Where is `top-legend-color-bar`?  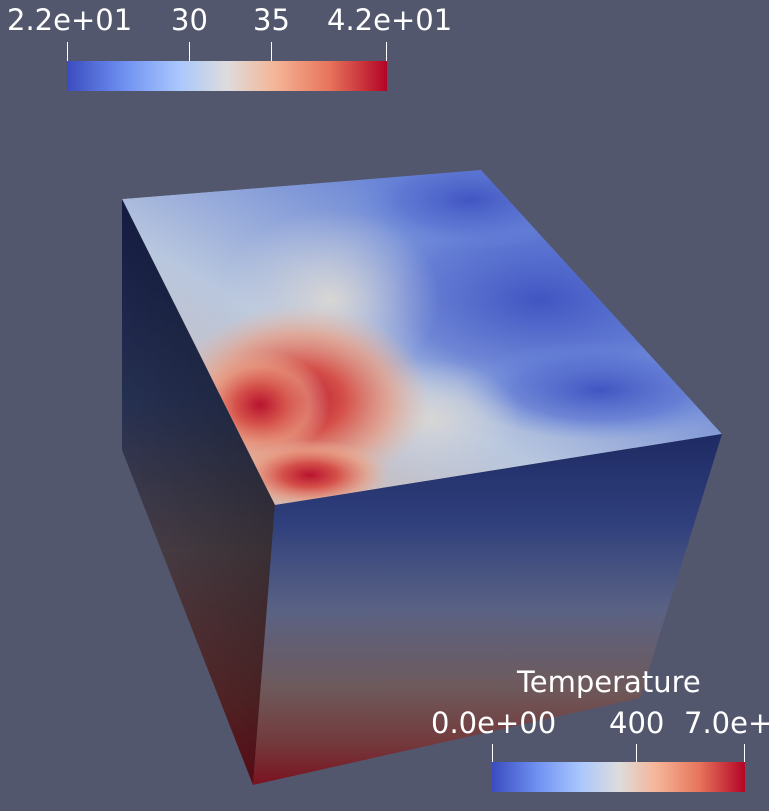 top-legend-color-bar is located at coordinates (227, 76).